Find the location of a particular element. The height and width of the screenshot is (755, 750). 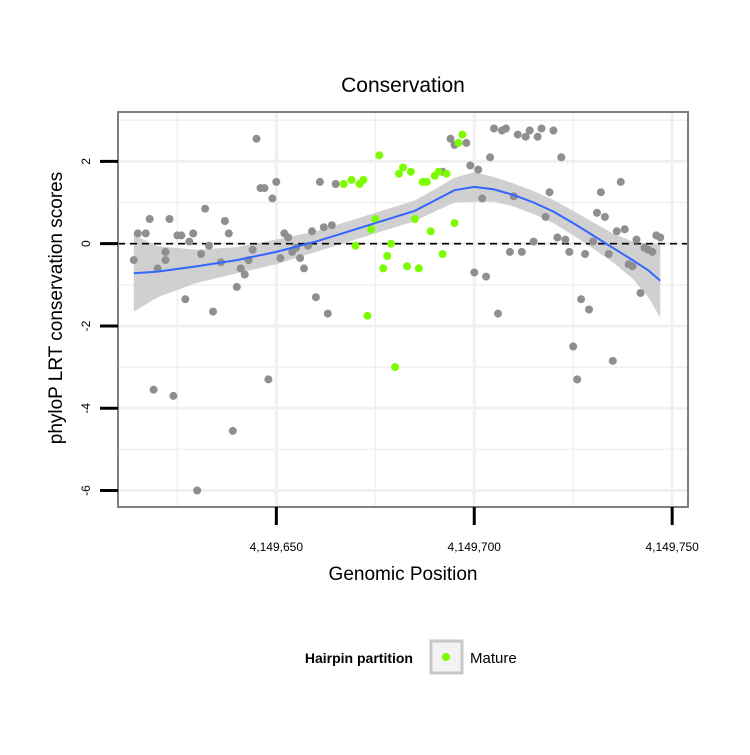

y-axis: 2 0 -2 -4 -6 is located at coordinates (98, 327).